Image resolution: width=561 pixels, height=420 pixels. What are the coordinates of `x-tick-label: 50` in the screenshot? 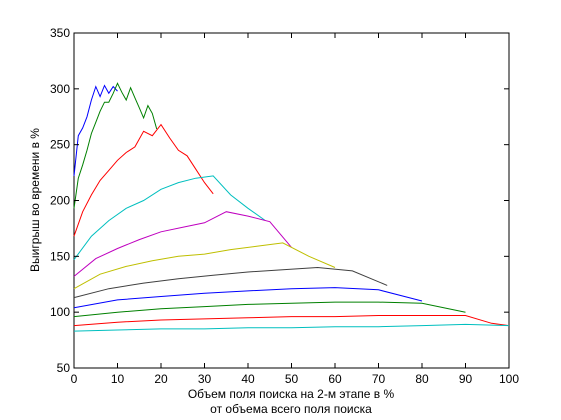 It's located at (292, 379).